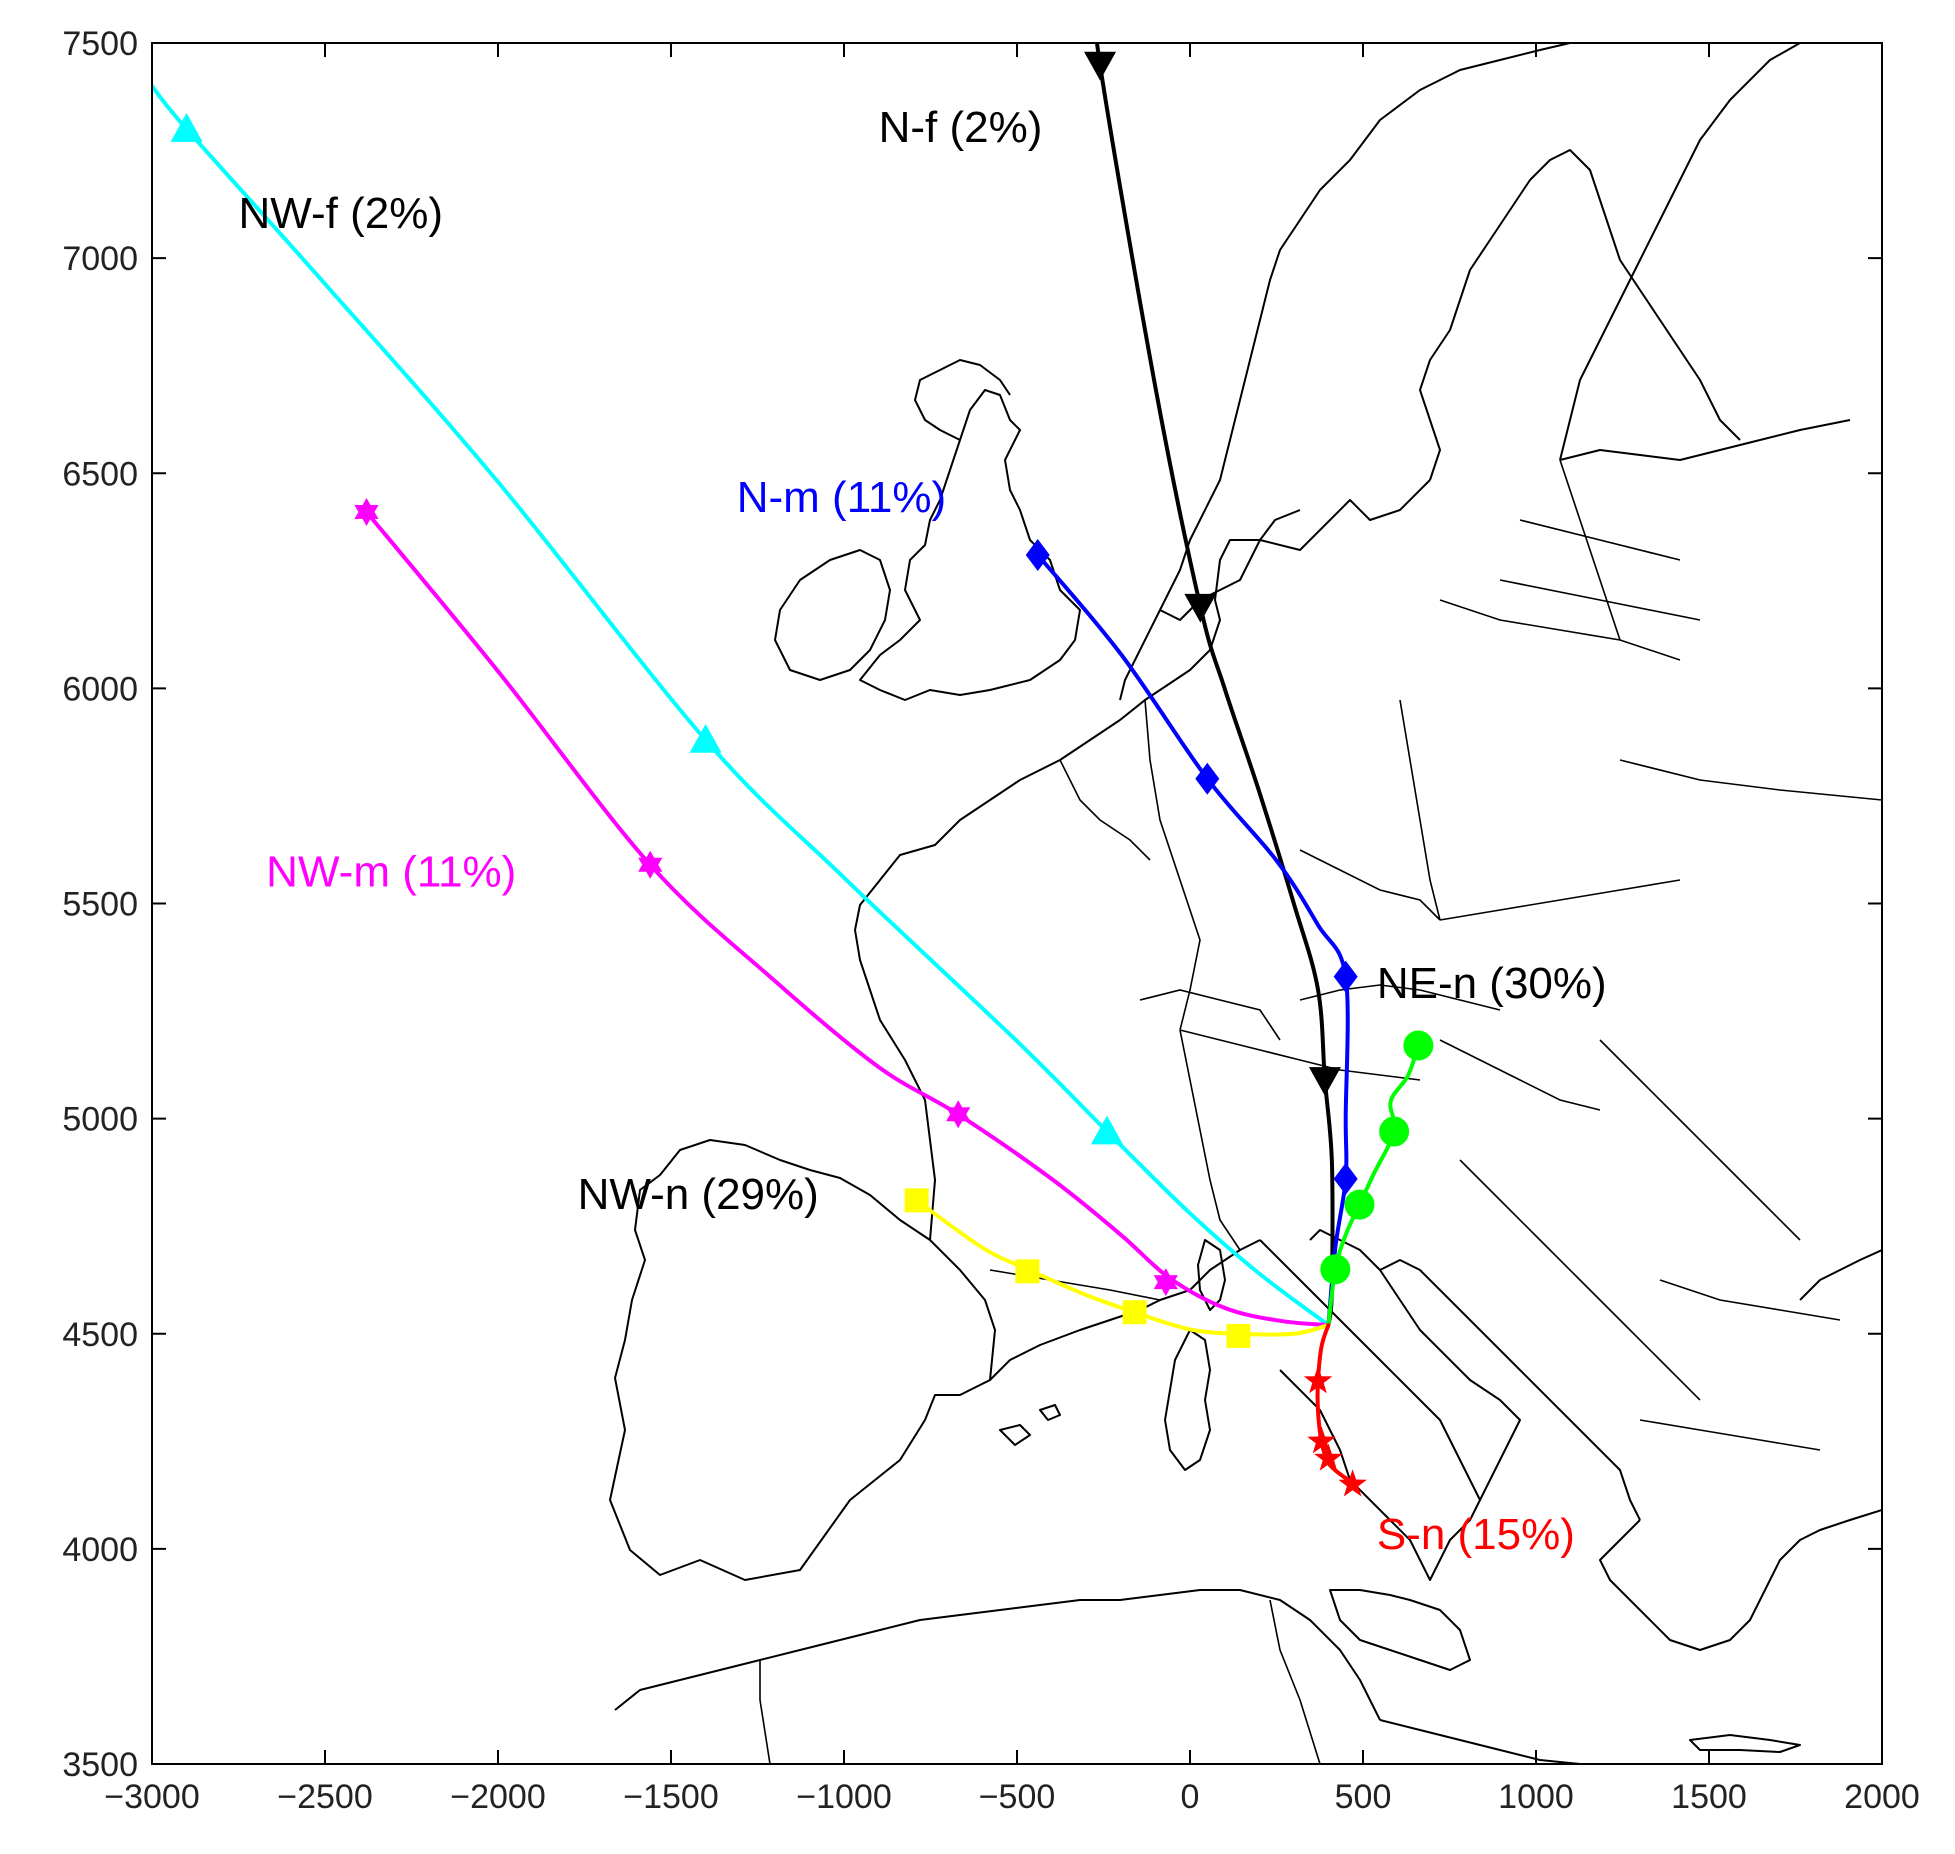  What do you see at coordinates (698, 1194) in the screenshot?
I see `trajectory-label-nw-n-29: NW-n (29%)` at bounding box center [698, 1194].